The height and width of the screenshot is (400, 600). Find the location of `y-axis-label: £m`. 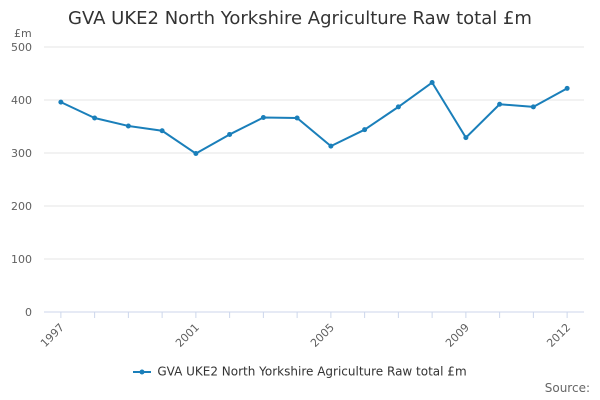

y-axis-label: £m is located at coordinates (23, 33).